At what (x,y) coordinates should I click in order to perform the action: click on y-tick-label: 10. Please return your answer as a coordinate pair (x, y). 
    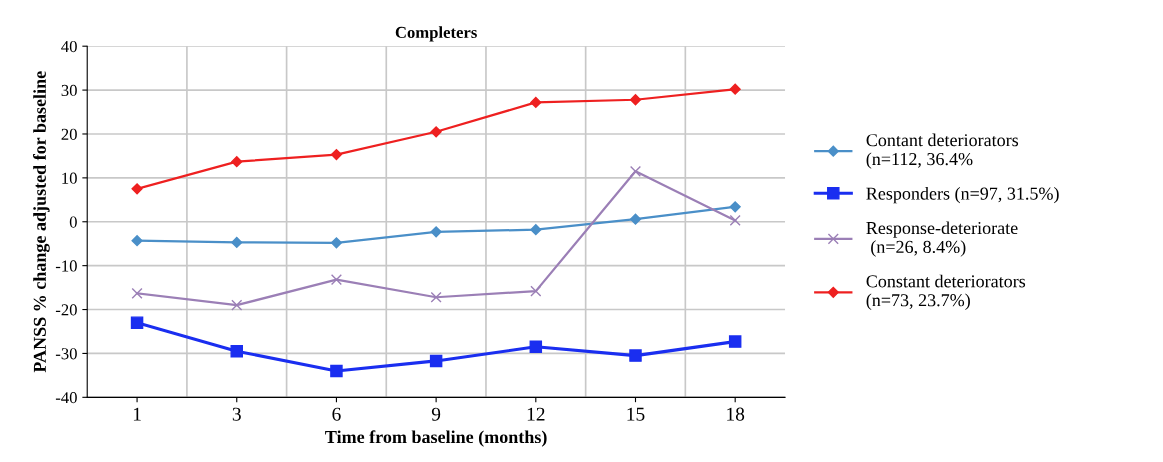
    Looking at the image, I should click on (69, 178).